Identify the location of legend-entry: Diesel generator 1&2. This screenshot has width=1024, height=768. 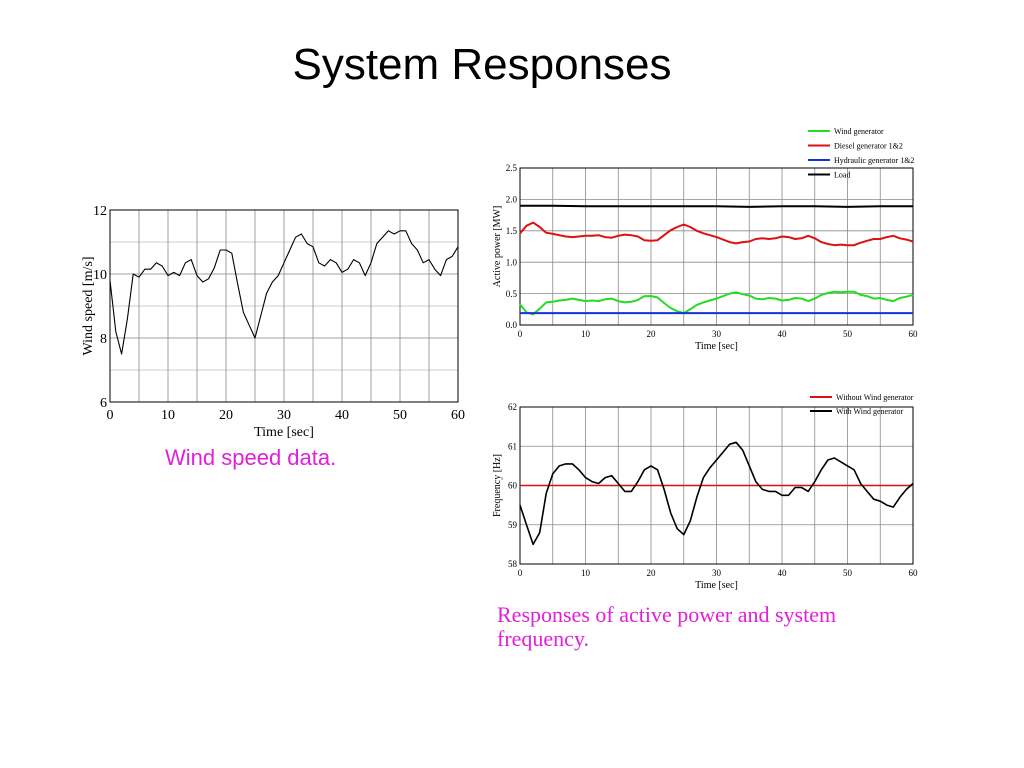
(868, 146).